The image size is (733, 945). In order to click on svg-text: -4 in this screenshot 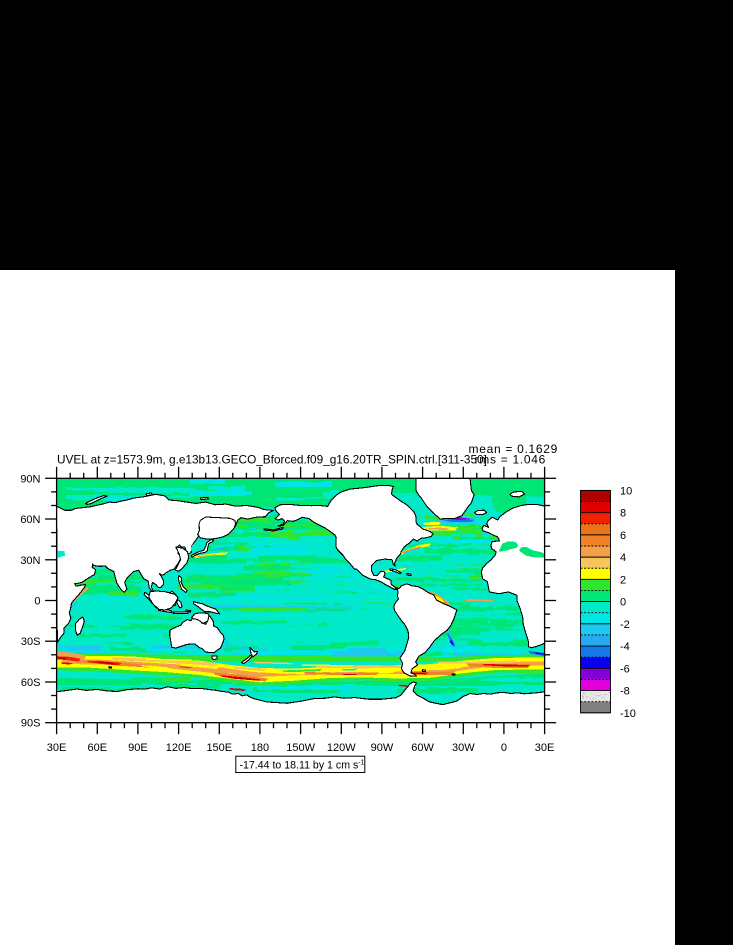, I will do `click(625, 647)`.